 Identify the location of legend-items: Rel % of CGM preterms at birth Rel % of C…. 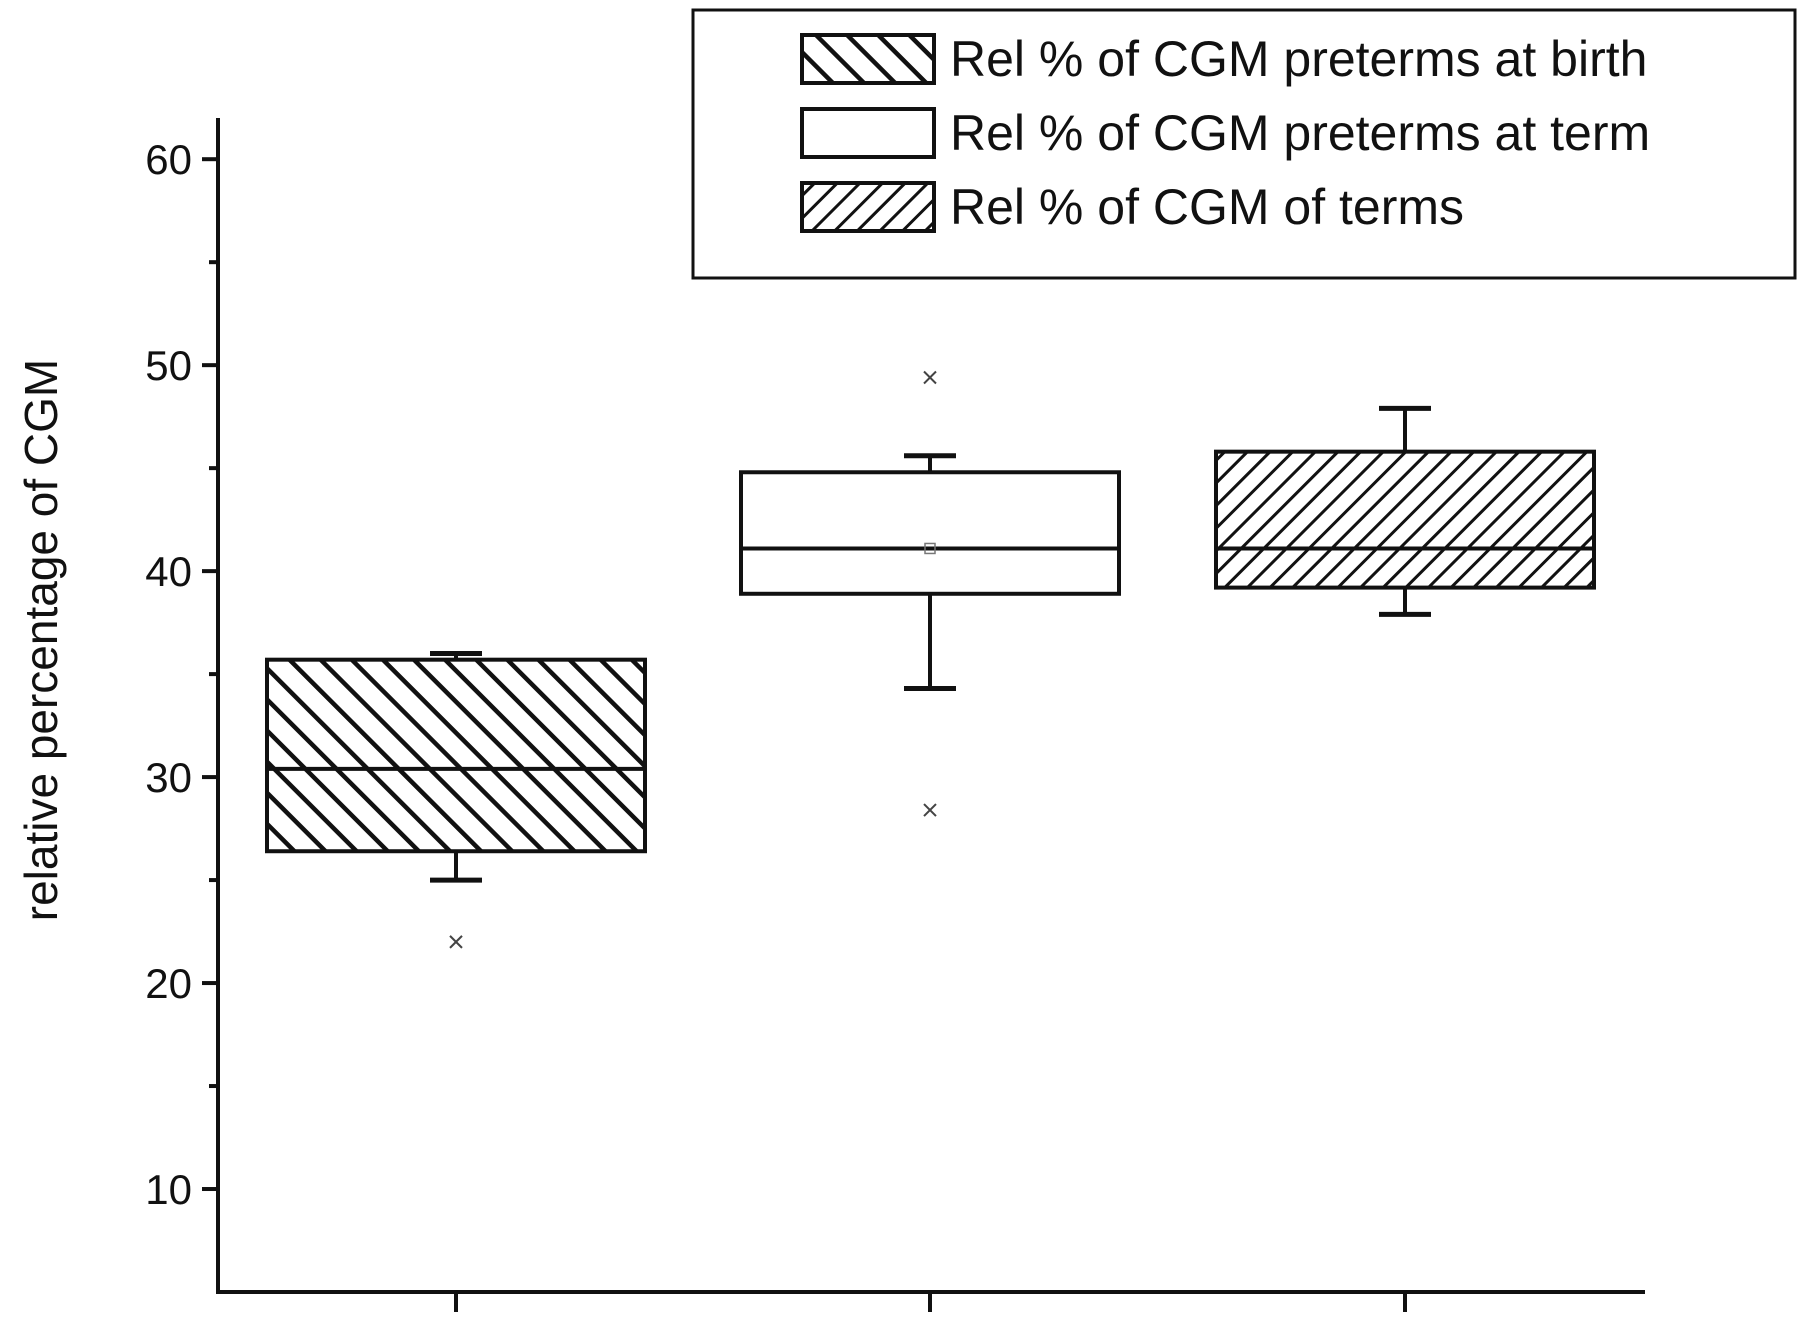
(1225, 133).